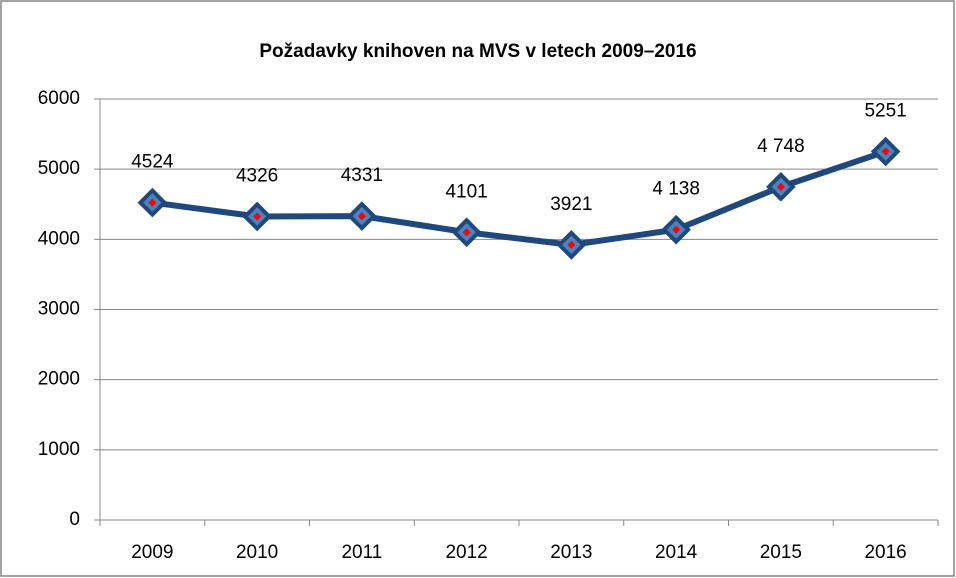 Image resolution: width=956 pixels, height=578 pixels. Describe the element at coordinates (885, 552) in the screenshot. I see `x-tick-label: 2016` at that location.